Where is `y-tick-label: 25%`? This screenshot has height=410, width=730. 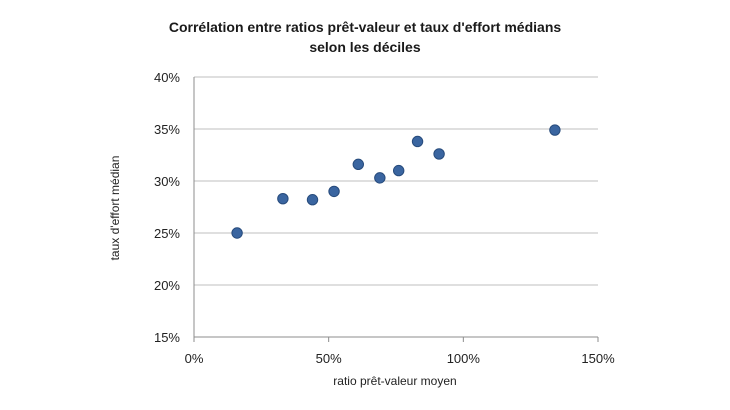 y-tick-label: 25% is located at coordinates (167, 233).